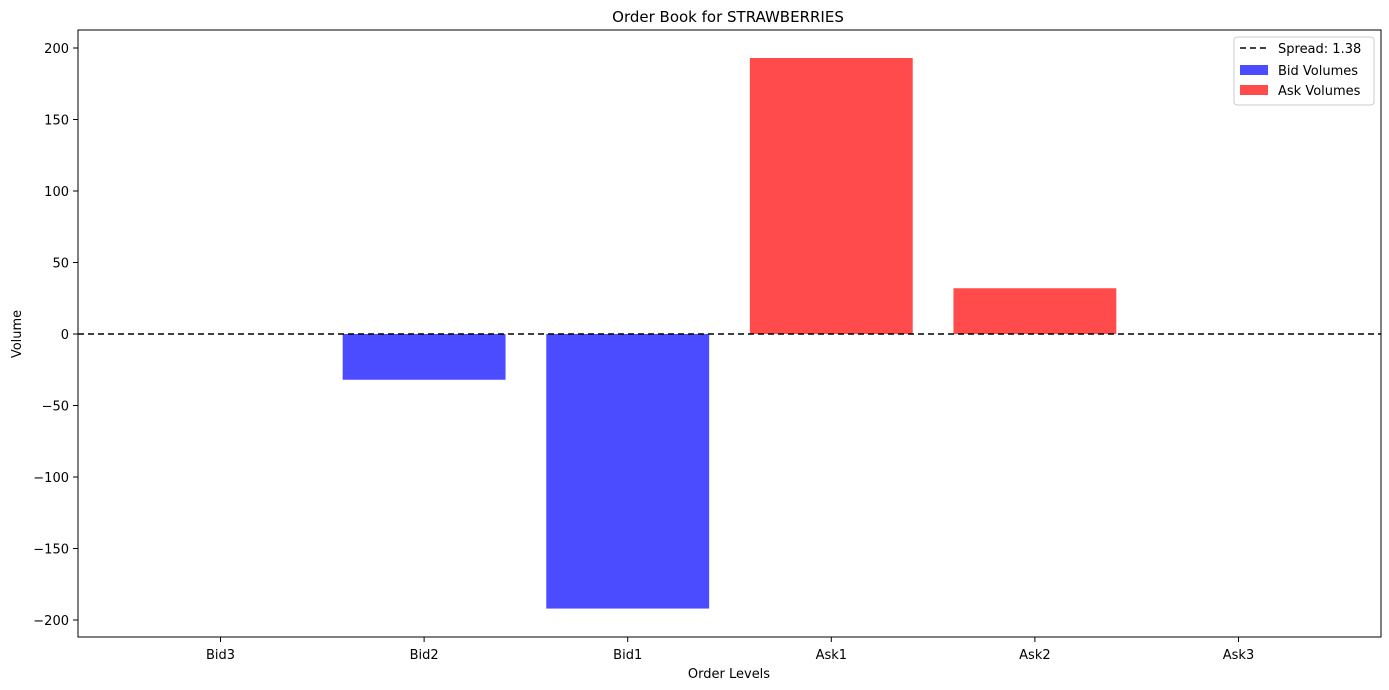 This screenshot has height=690, width=1389. Describe the element at coordinates (1035, 311) in the screenshot. I see `bar-ask2` at that location.